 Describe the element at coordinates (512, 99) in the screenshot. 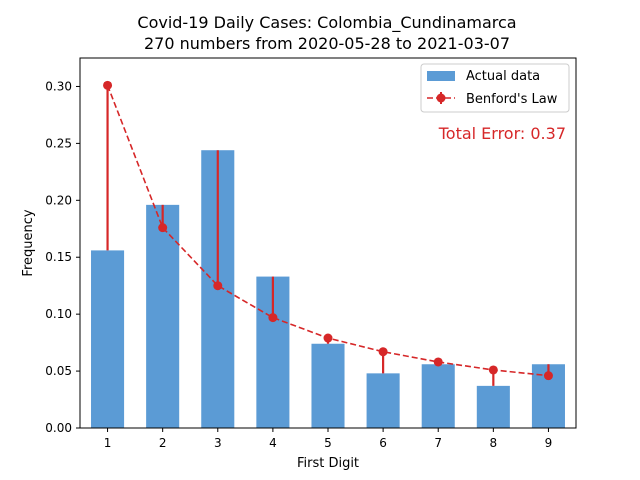

I see `legend-label-benford: Benford's Law` at that location.